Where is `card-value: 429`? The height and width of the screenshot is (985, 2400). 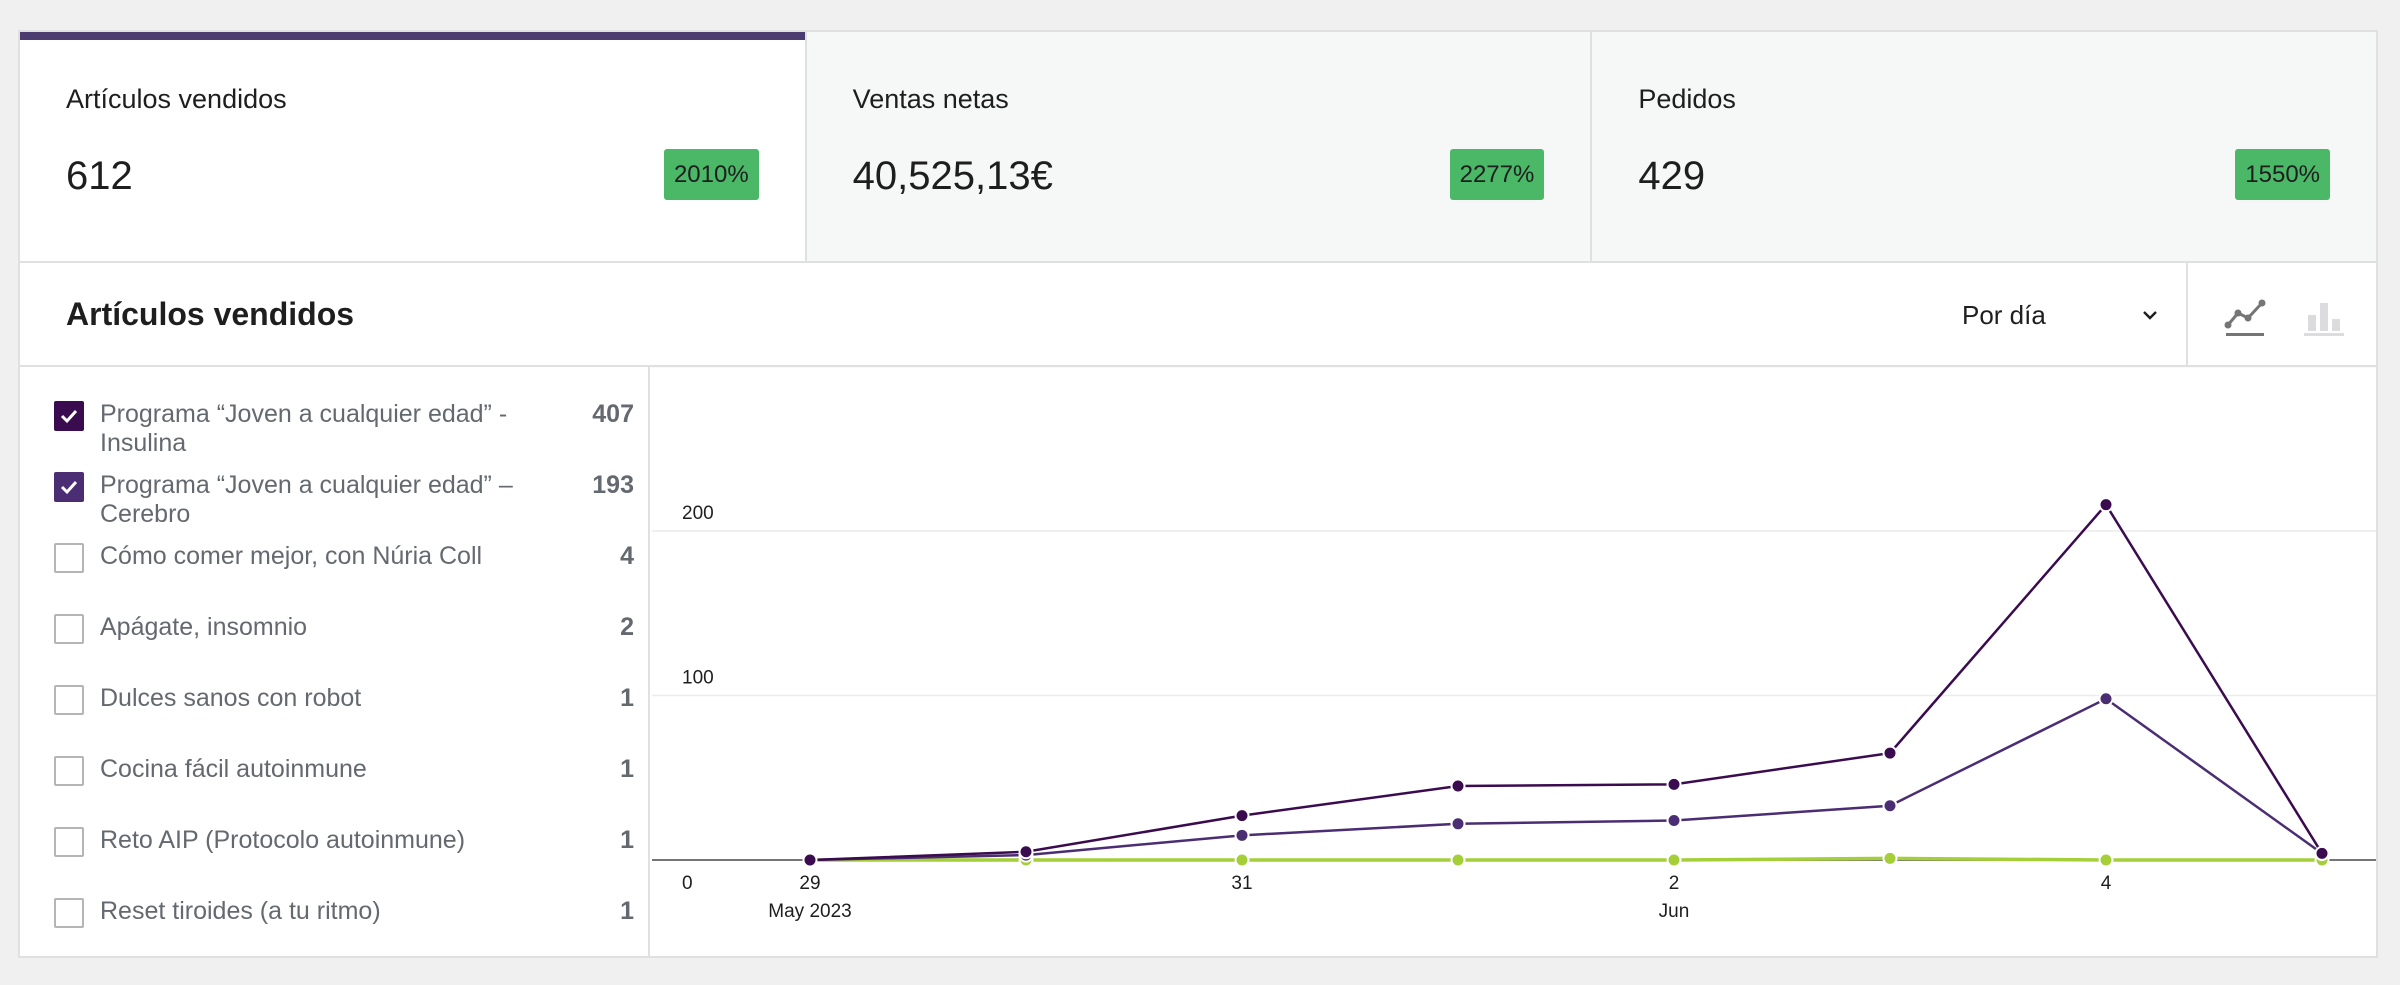
card-value: 429 is located at coordinates (1672, 176).